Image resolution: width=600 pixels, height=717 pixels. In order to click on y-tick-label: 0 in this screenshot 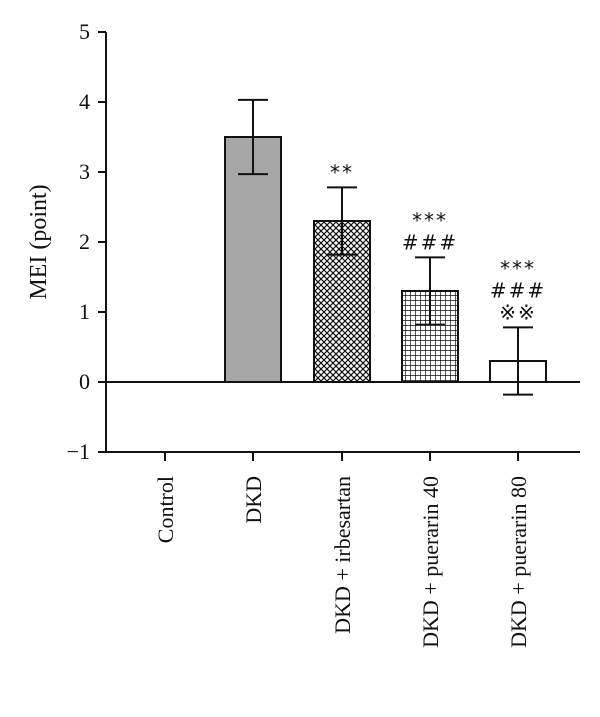, I will do `click(84, 381)`.